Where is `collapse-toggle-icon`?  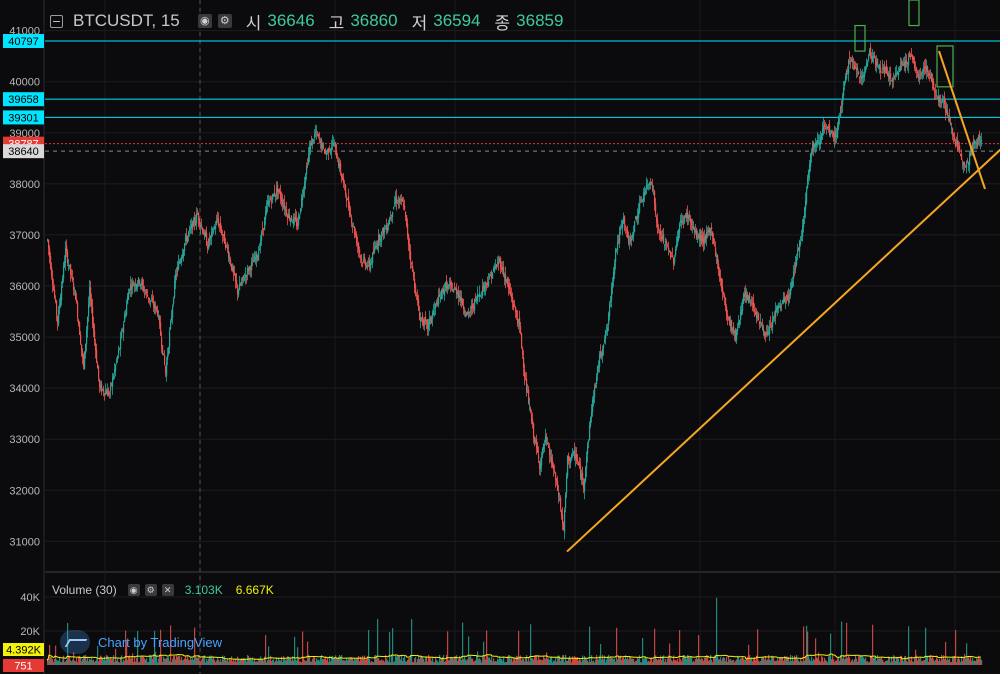
collapse-toggle-icon is located at coordinates (56, 21).